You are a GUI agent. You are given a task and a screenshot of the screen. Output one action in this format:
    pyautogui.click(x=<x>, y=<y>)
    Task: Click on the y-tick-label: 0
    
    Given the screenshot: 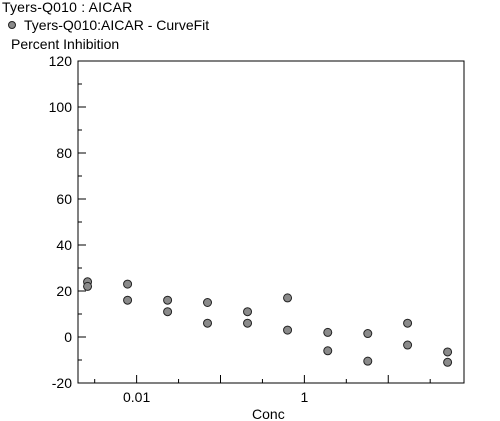 What is the action you would take?
    pyautogui.click(x=68, y=337)
    